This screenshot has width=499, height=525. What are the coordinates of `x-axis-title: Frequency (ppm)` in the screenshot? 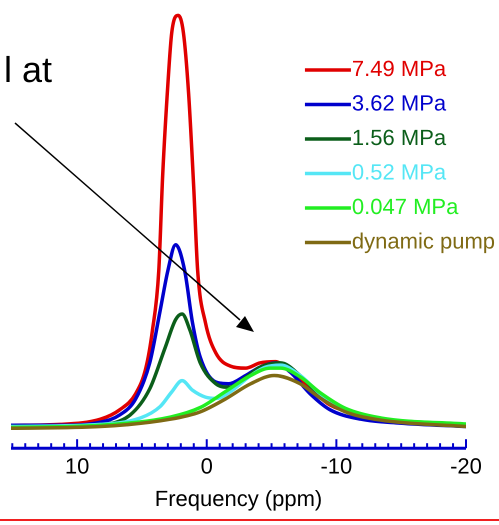 It's located at (238, 498).